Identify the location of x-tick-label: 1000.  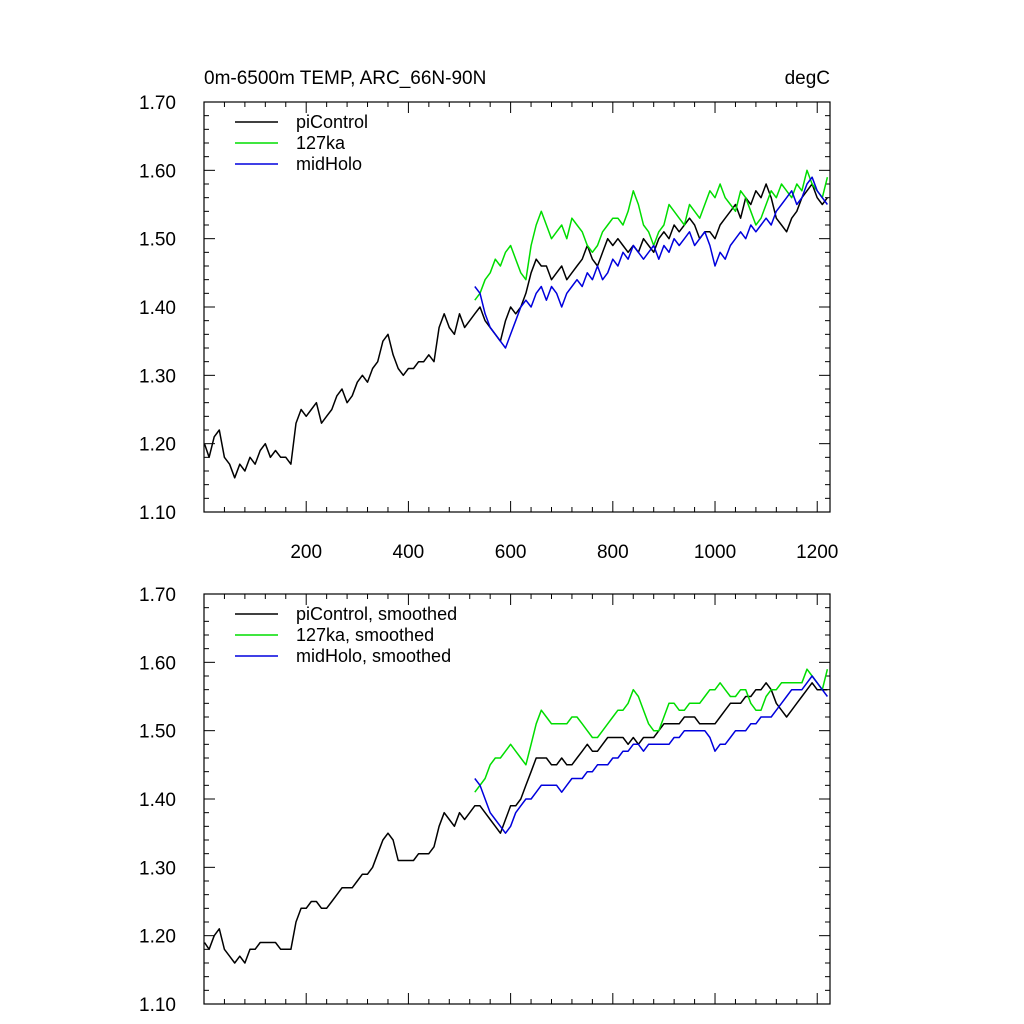
(715, 552).